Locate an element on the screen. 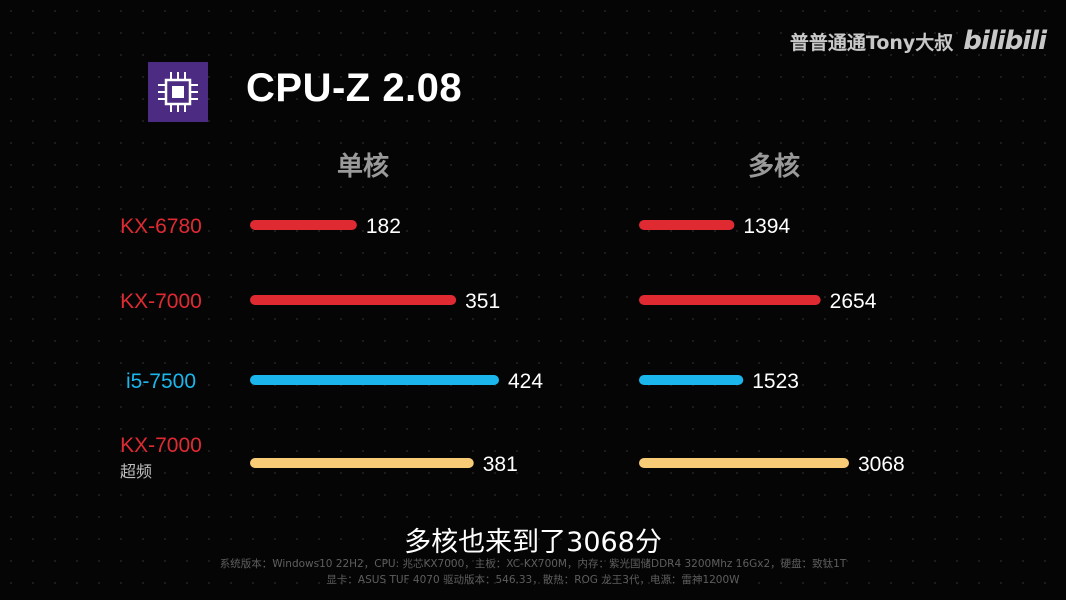 The width and height of the screenshot is (1066, 600). value-label: 381 is located at coordinates (500, 464).